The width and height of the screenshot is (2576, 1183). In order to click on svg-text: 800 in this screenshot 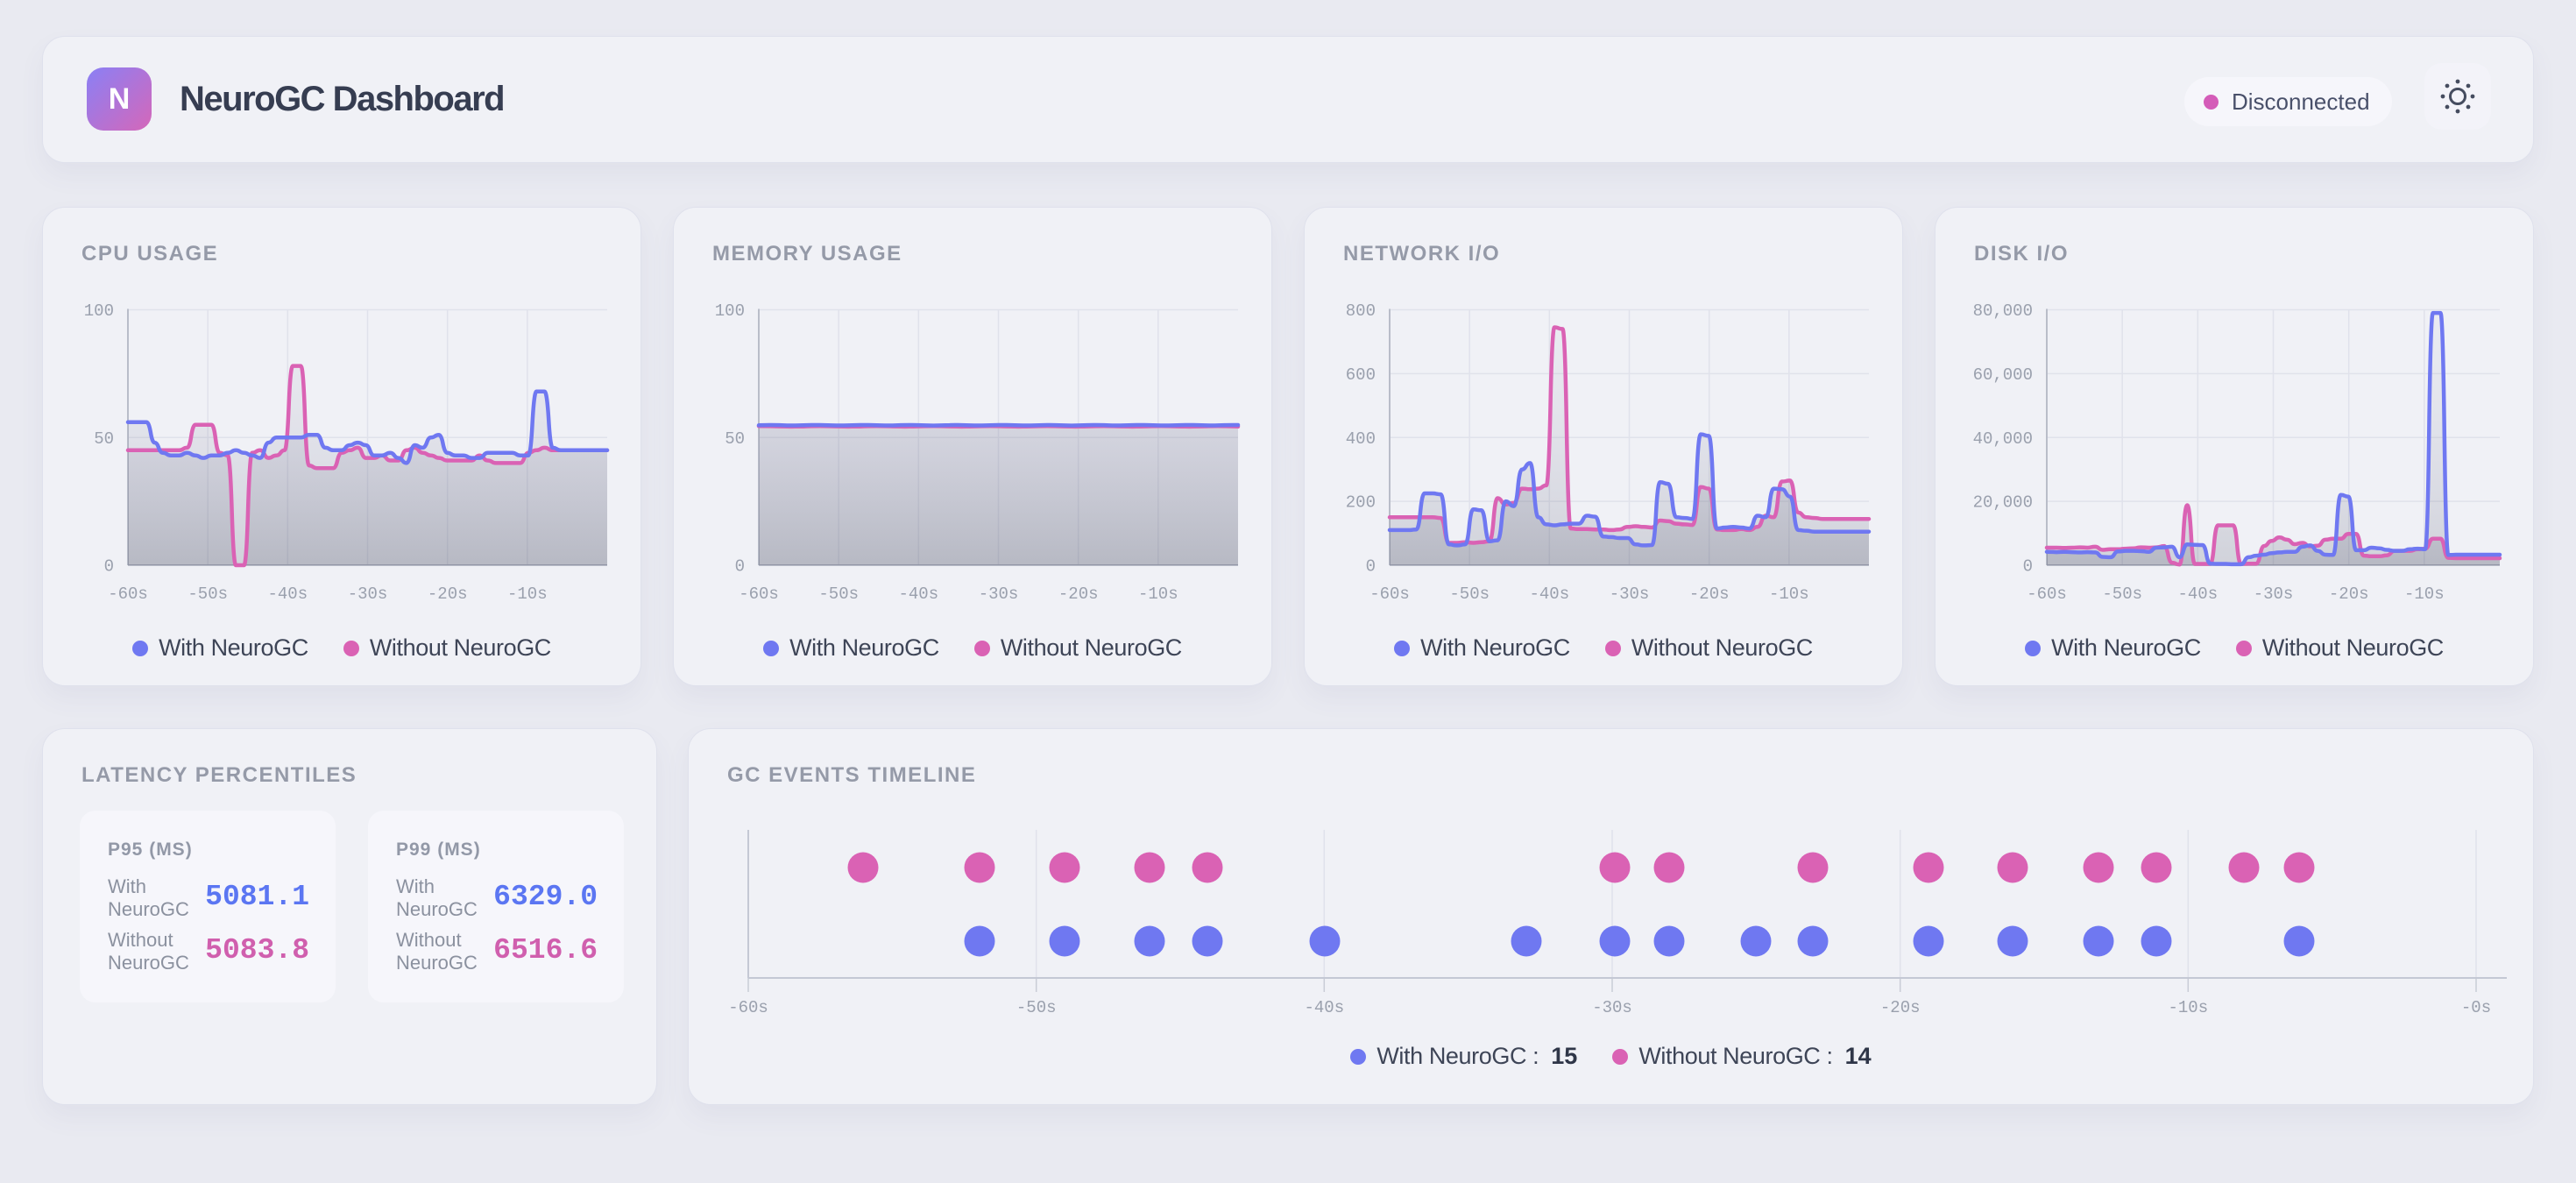, I will do `click(1361, 311)`.